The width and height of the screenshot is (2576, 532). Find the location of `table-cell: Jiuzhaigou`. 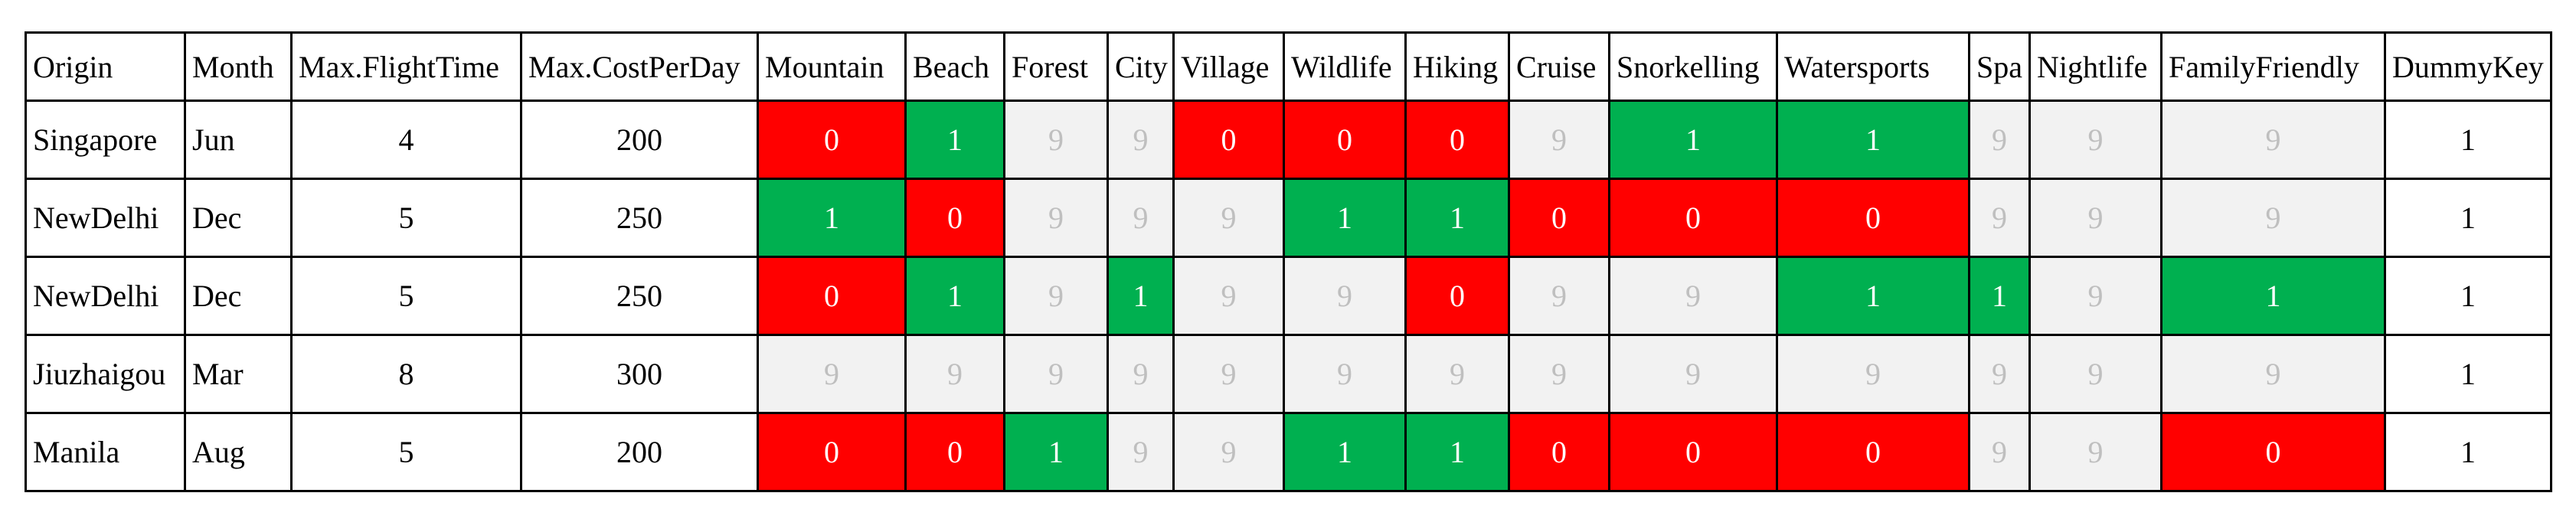

table-cell: Jiuzhaigou is located at coordinates (105, 374).